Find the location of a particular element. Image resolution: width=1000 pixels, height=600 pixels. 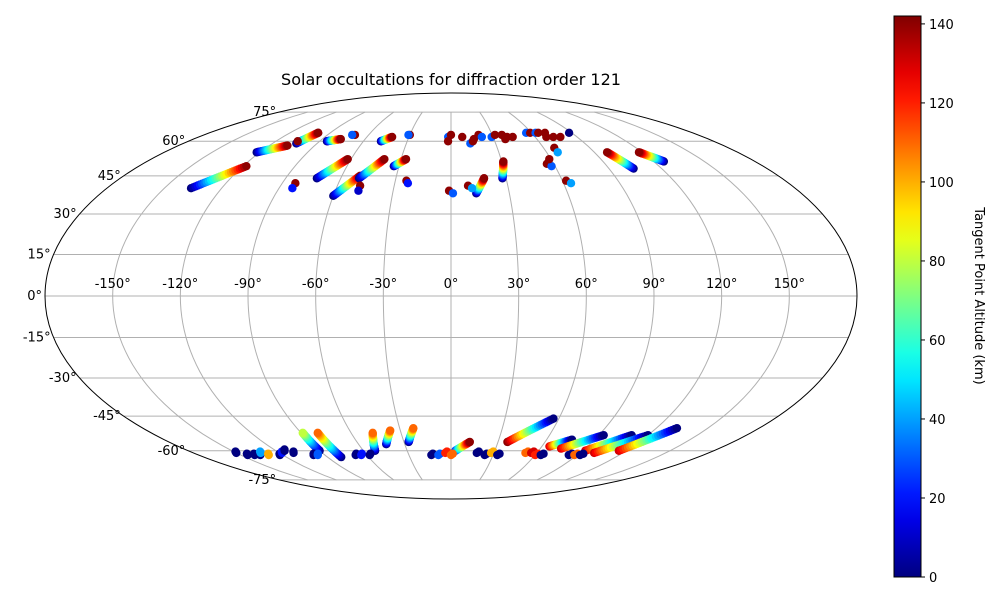

longitude-tick-label: -30° is located at coordinates (383, 284).